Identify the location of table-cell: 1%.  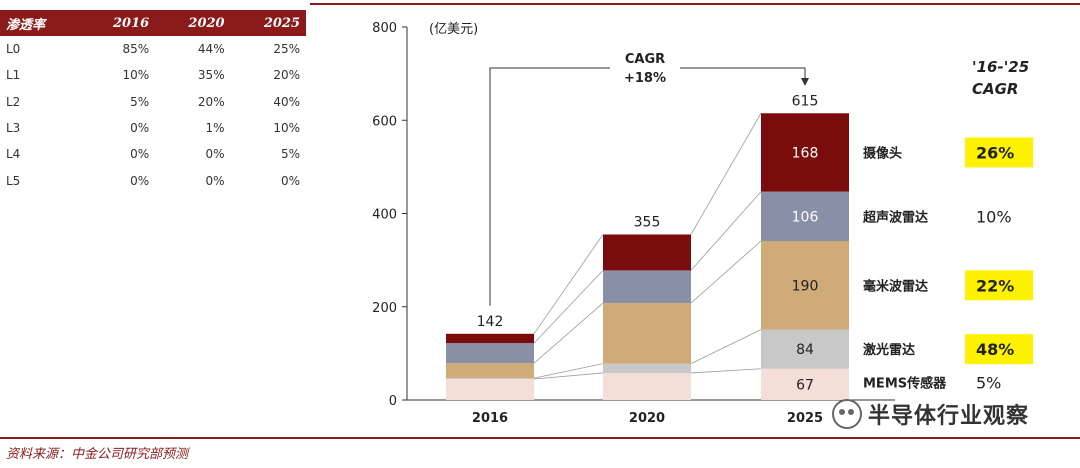
(215, 128).